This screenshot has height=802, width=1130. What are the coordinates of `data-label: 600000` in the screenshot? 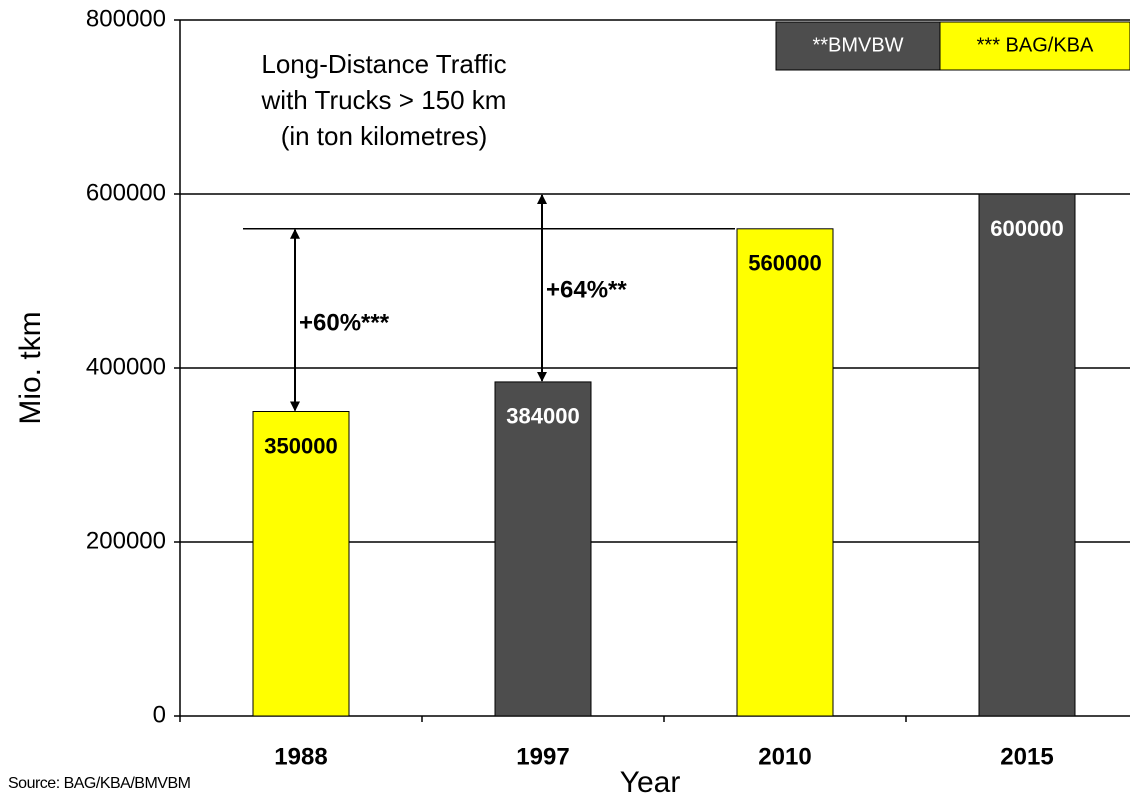 It's located at (1026, 228).